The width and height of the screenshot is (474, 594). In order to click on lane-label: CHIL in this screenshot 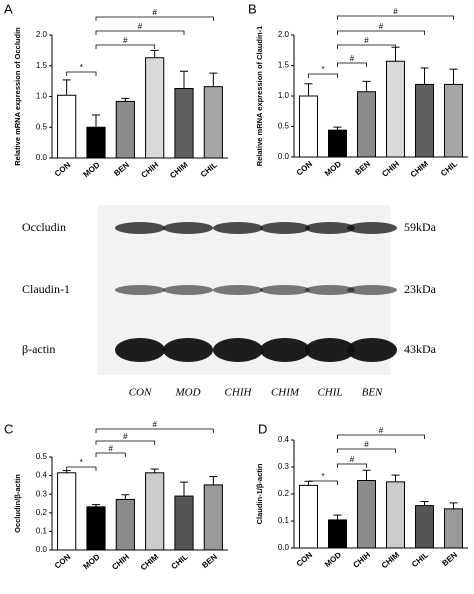, I will do `click(329, 393)`.